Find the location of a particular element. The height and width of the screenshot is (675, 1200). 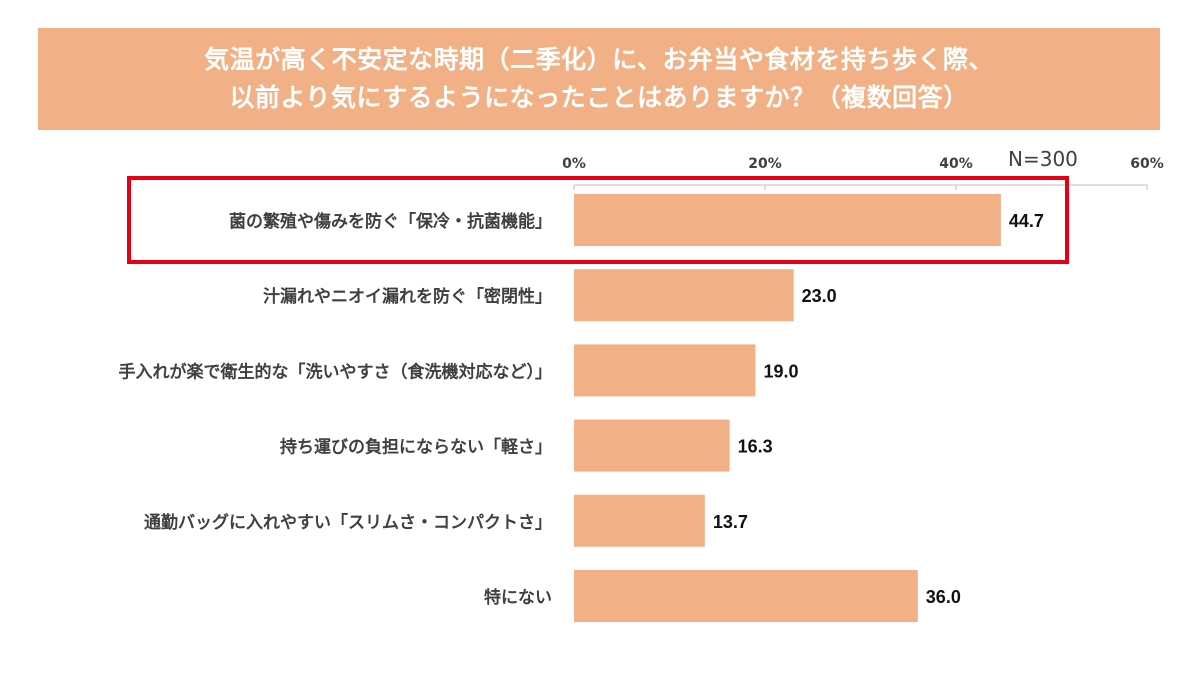

x-tick-label: 40% is located at coordinates (956, 164).